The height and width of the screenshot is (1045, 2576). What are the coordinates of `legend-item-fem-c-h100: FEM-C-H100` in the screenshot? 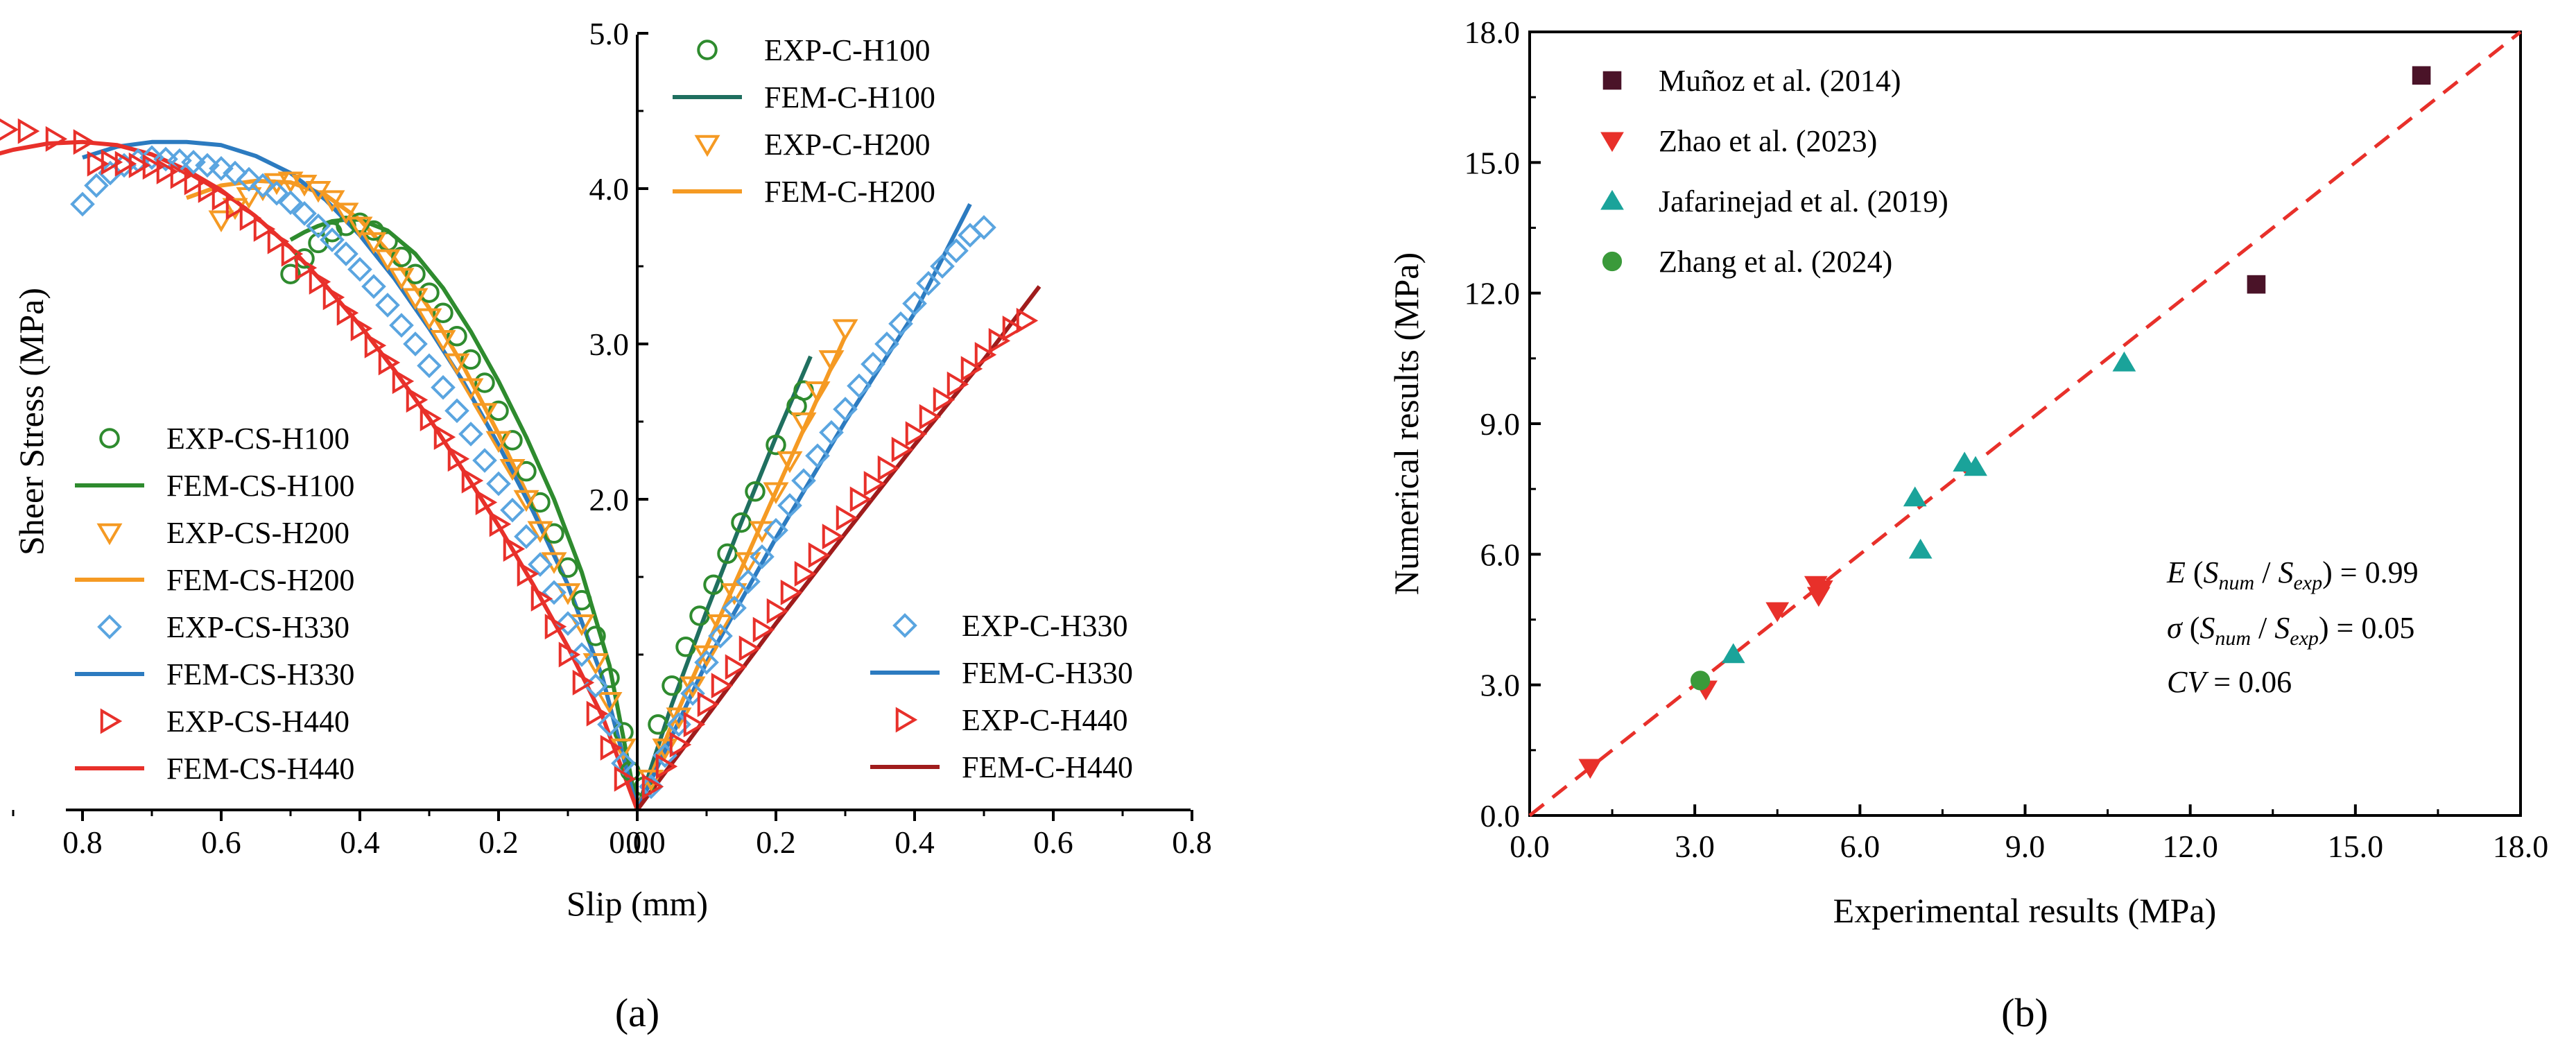 It's located at (804, 97).